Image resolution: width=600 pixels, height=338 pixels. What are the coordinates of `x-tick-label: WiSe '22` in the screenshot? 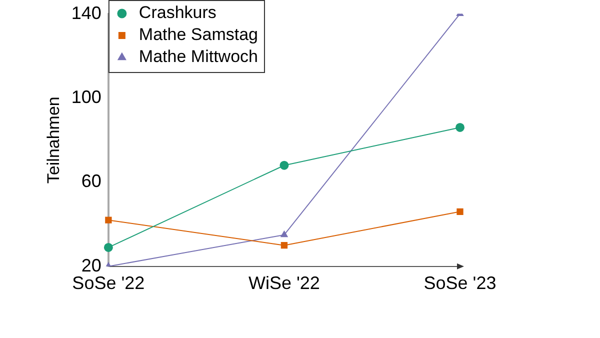 It's located at (284, 283).